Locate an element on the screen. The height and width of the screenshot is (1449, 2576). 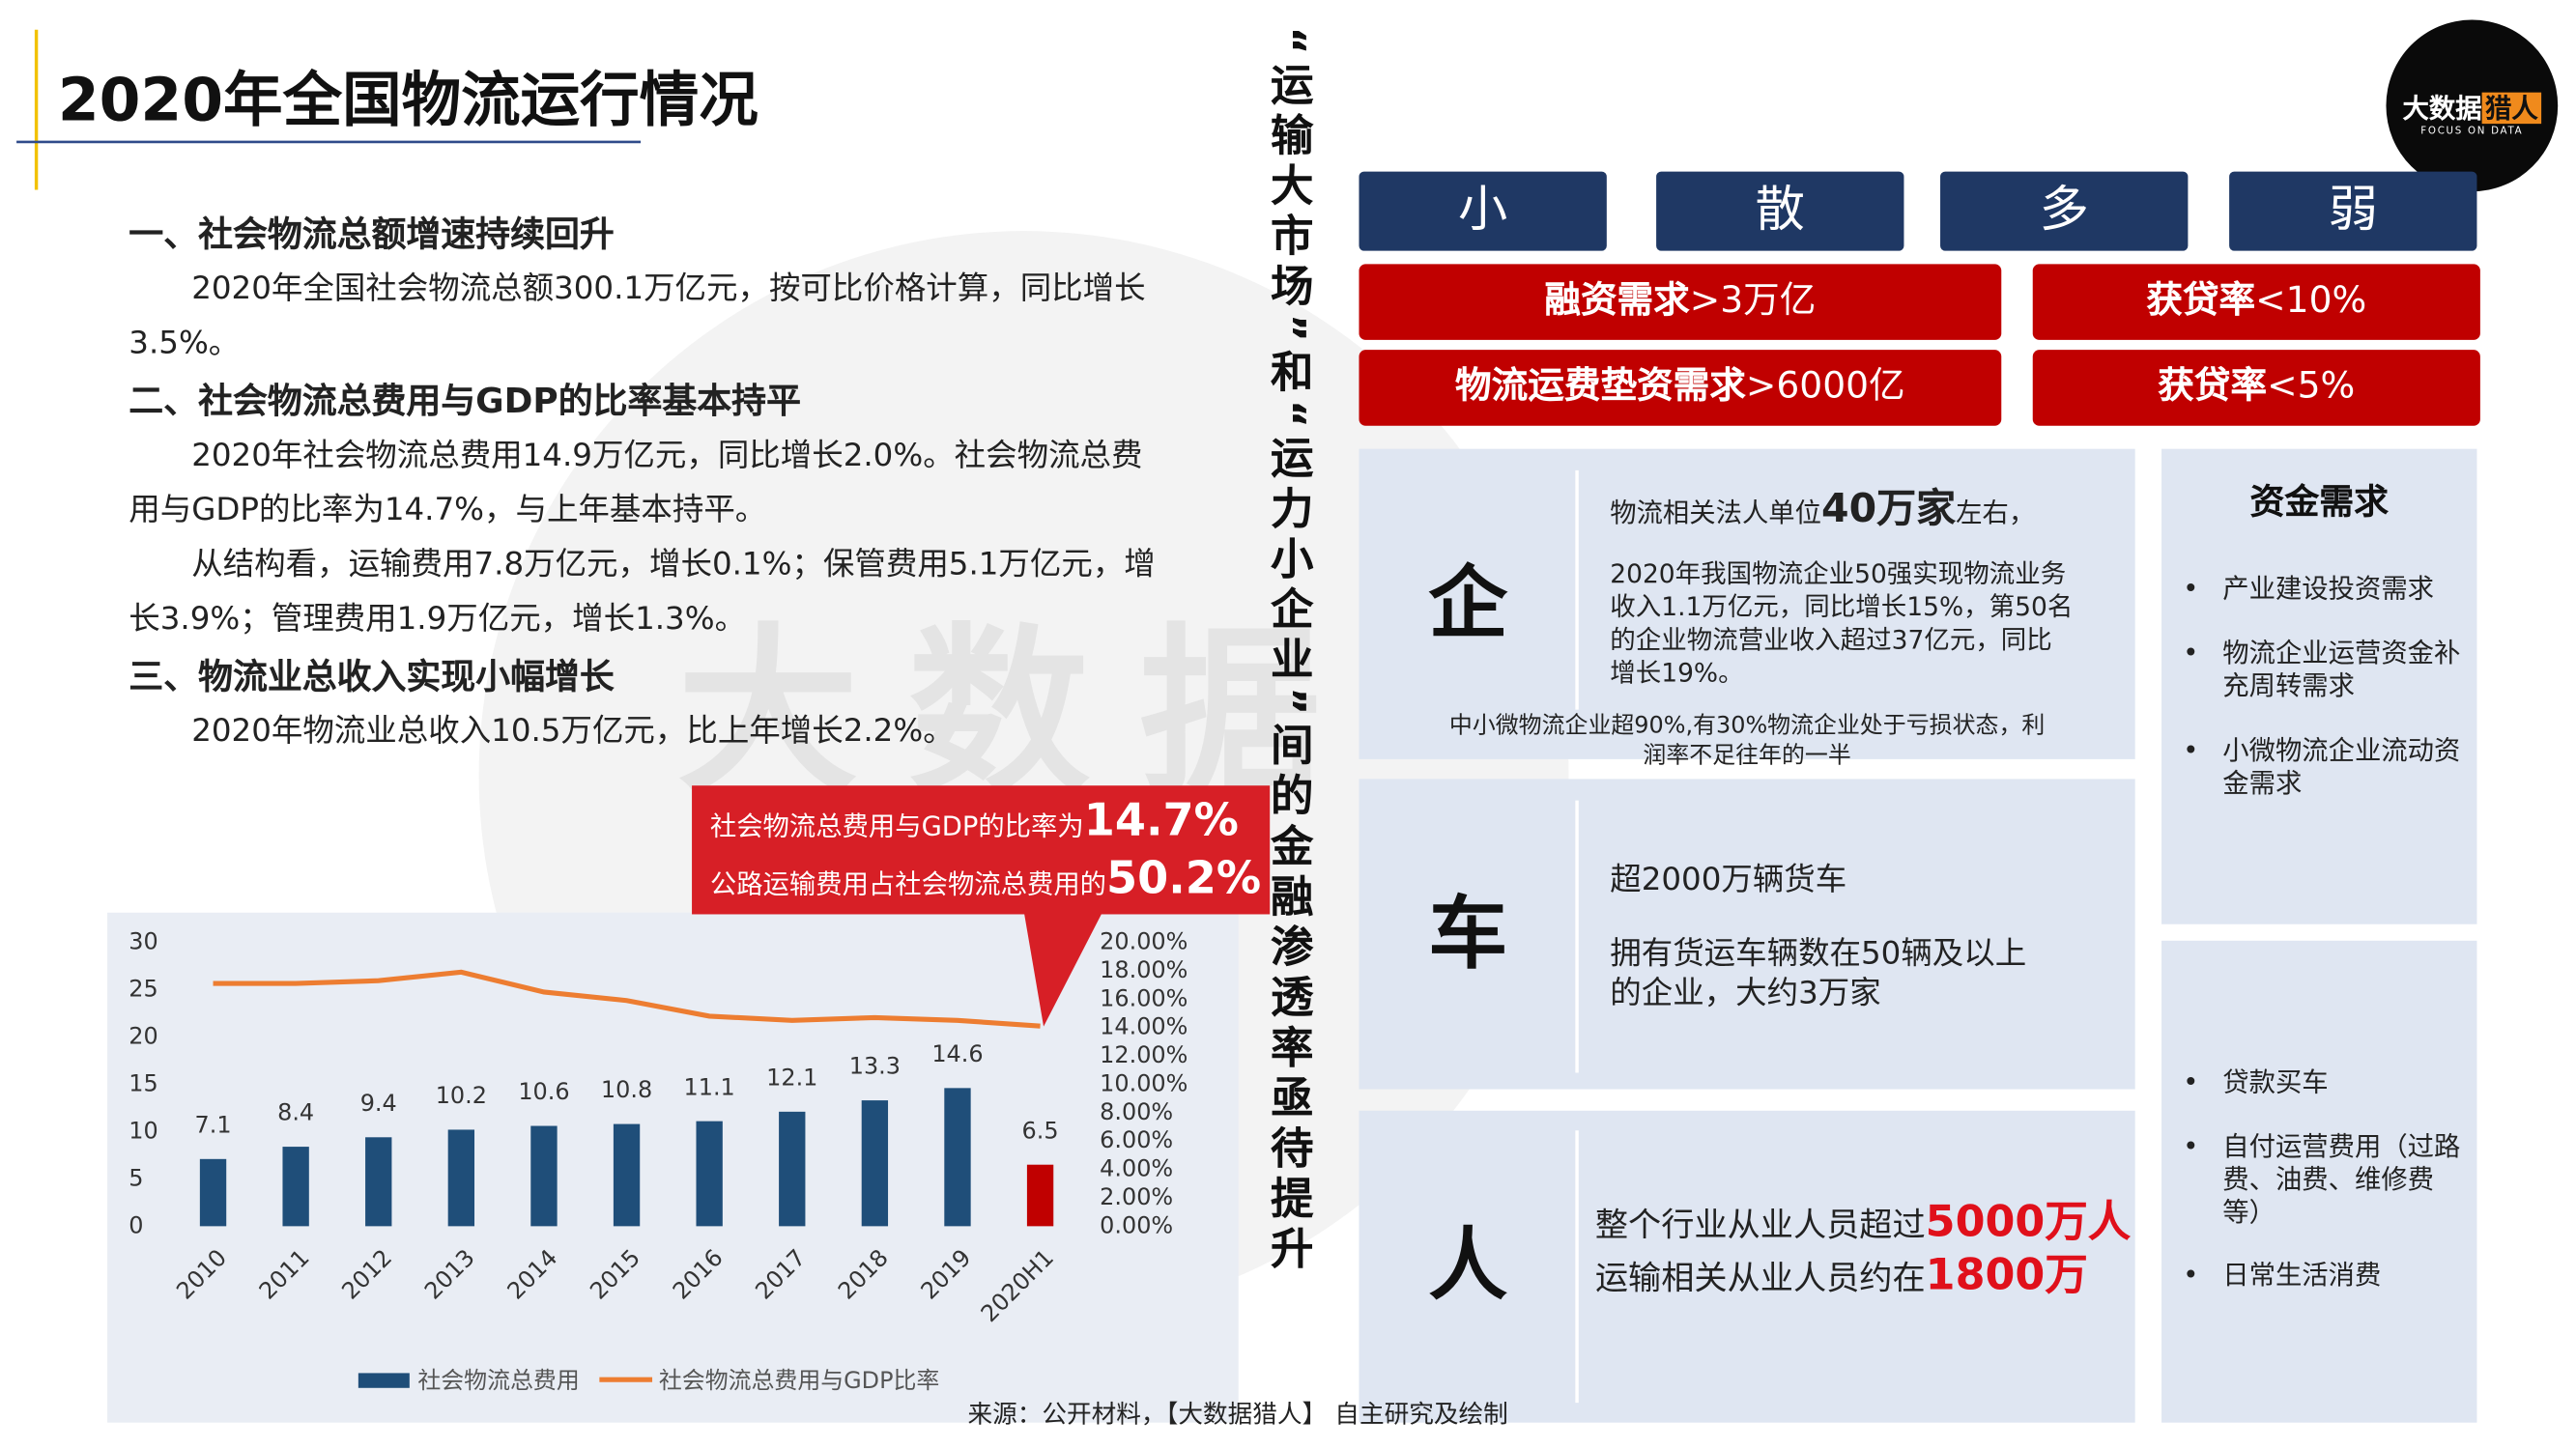
callout-value: 14.7% is located at coordinates (1161, 821).